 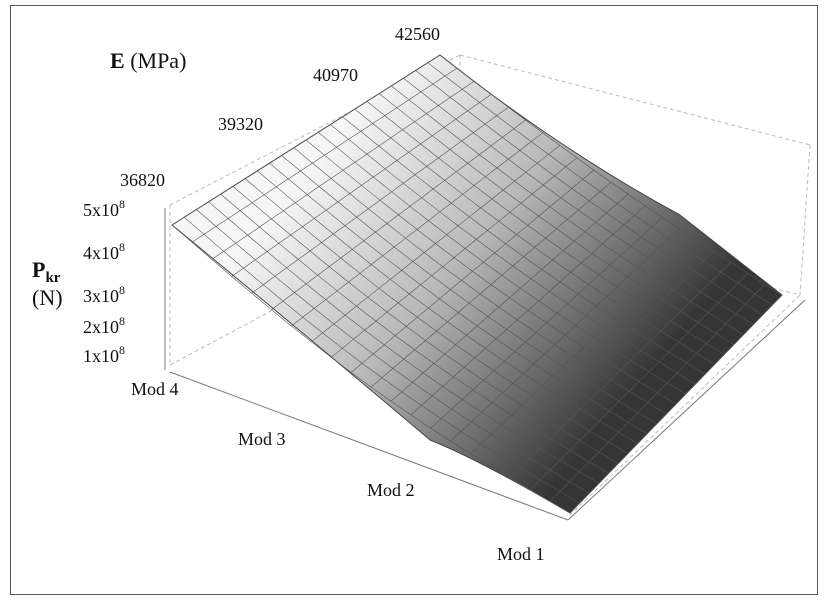 What do you see at coordinates (104, 294) in the screenshot?
I see `z-tick: 3x10⁸` at bounding box center [104, 294].